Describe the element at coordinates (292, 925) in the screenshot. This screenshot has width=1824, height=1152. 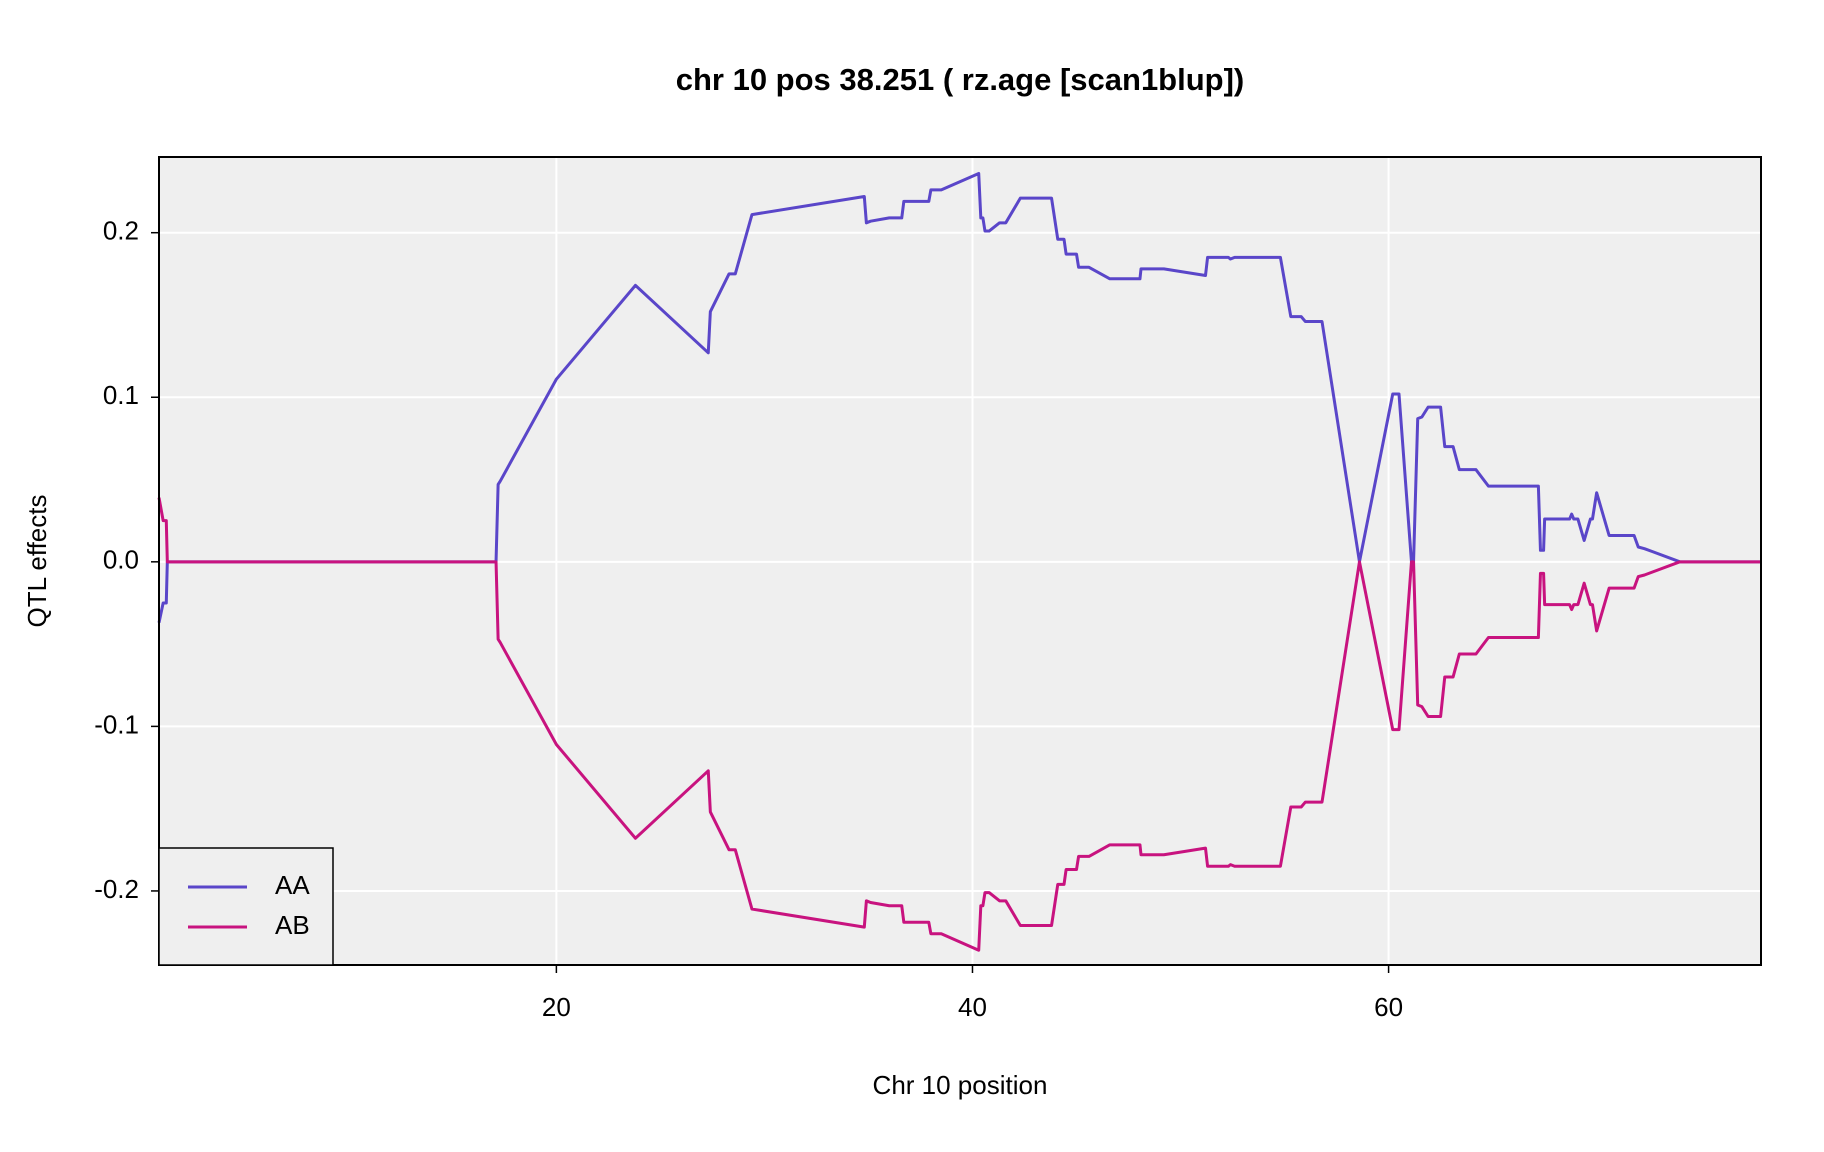
I see `legend-label: AB` at that location.